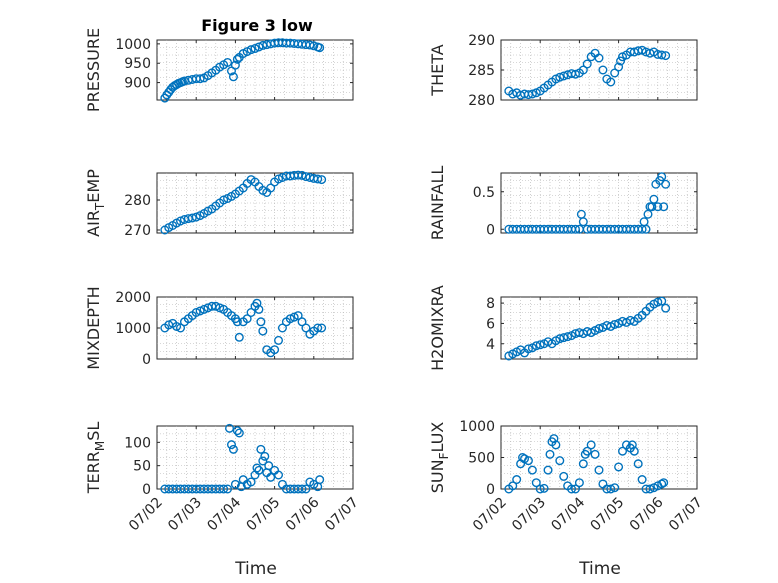 This screenshot has width=778, height=583. I want to click on x-axis-label-left: Time, so click(255, 569).